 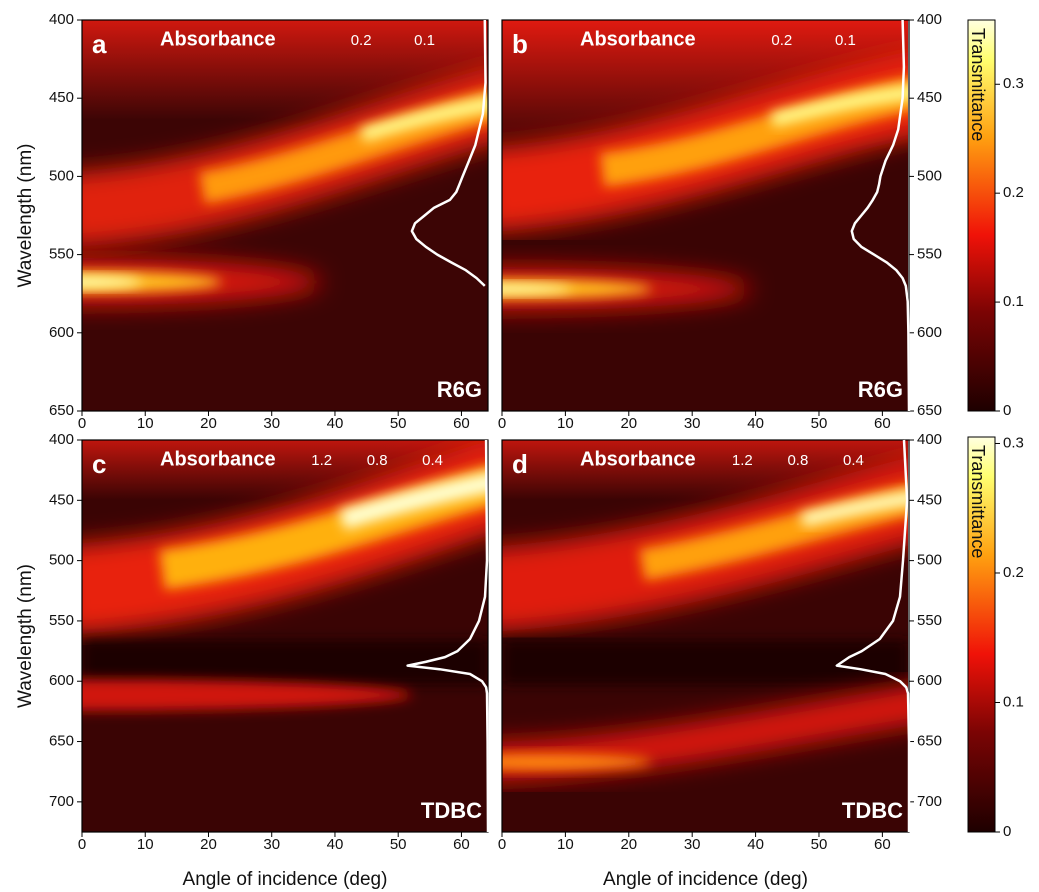 What do you see at coordinates (520, 44) in the screenshot?
I see `panel-label: b` at bounding box center [520, 44].